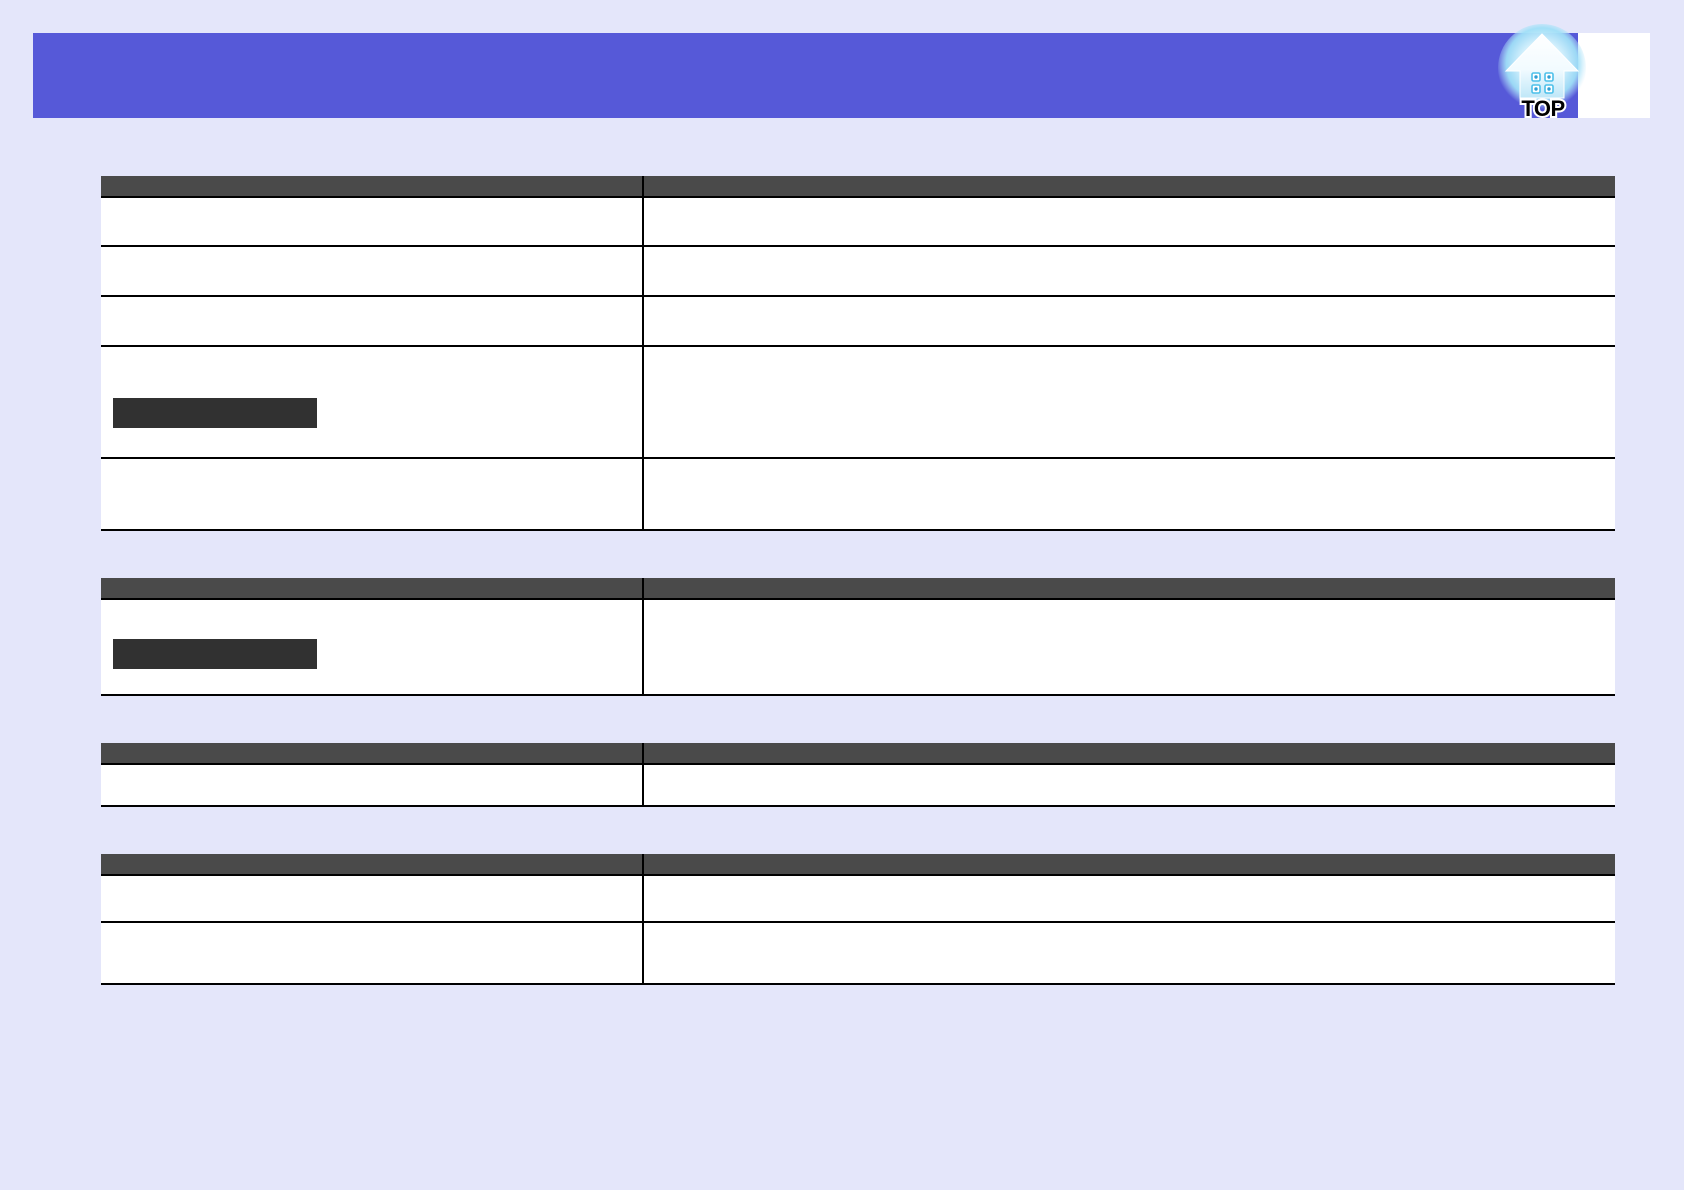  Describe the element at coordinates (1614, 75) in the screenshot. I see `header-white-block` at that location.